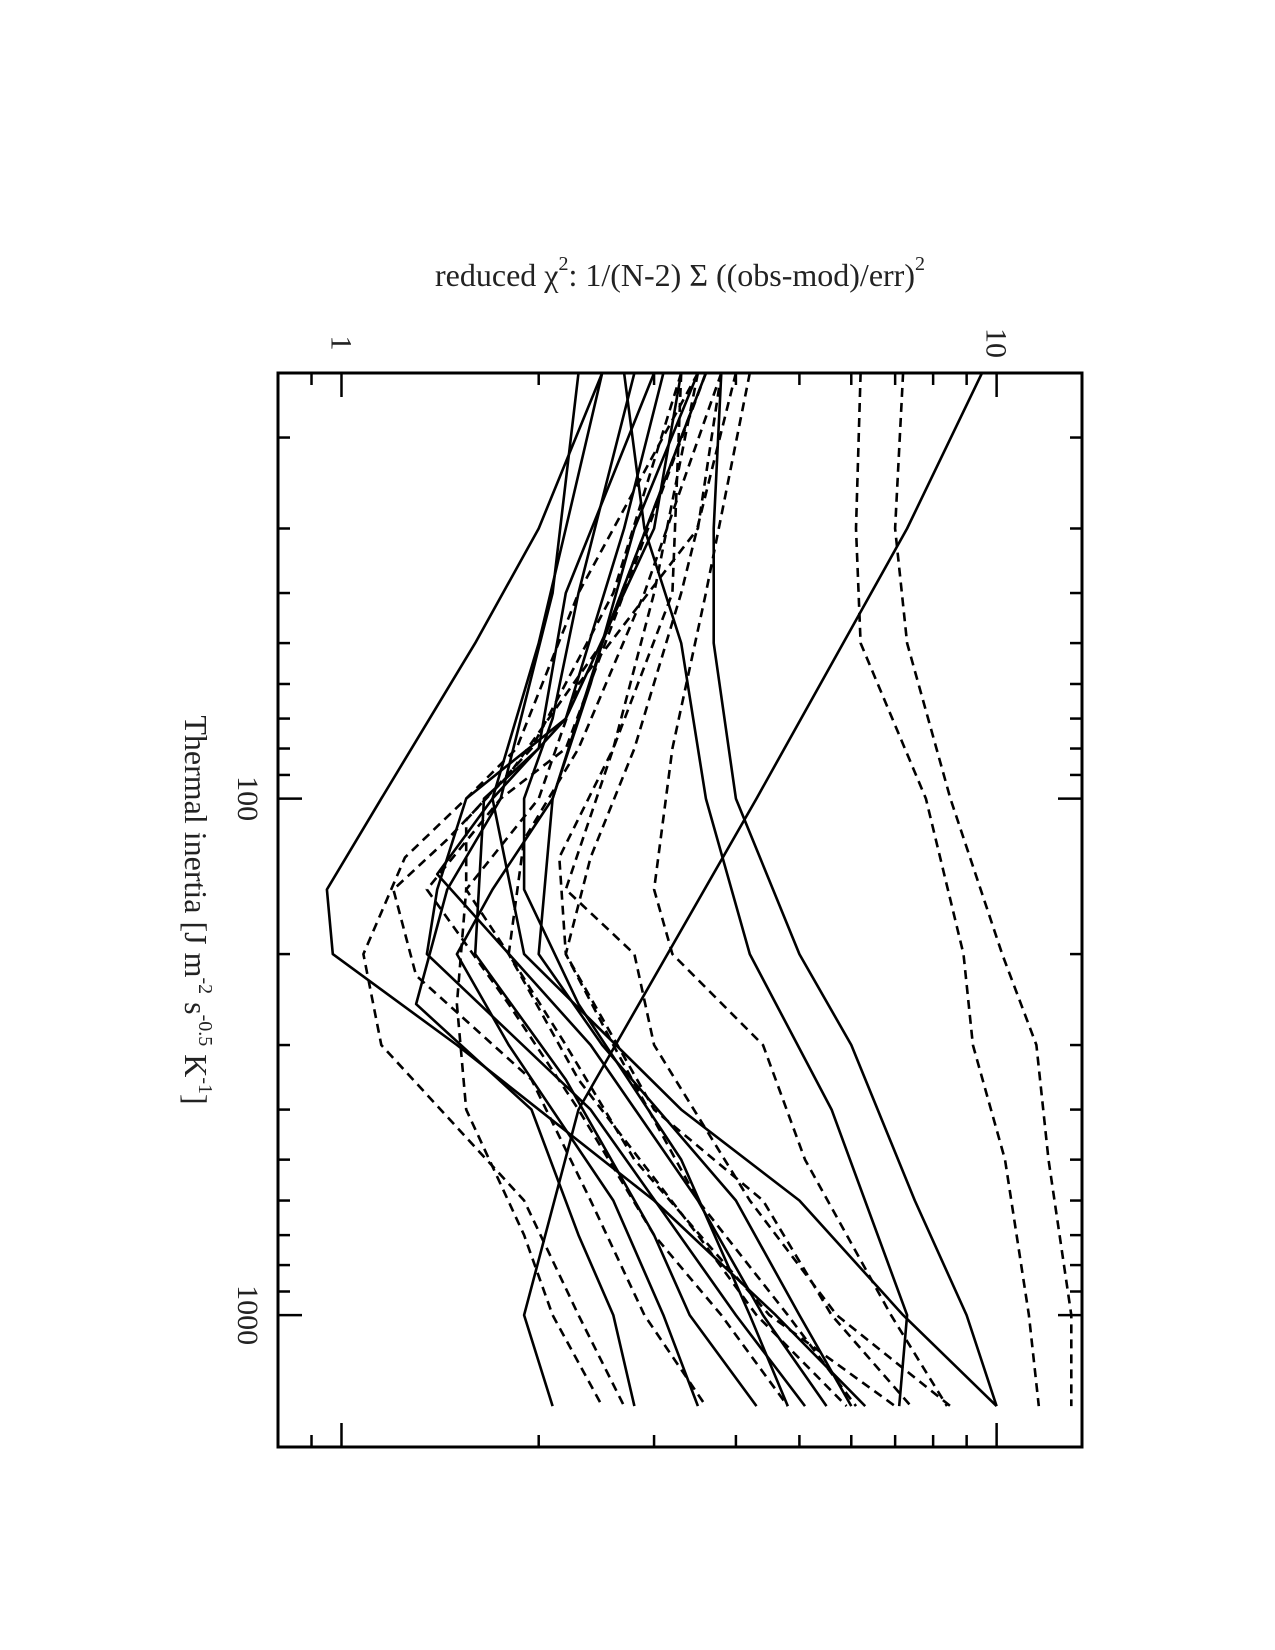 Image resolution: width=1275 pixels, height=1650 pixels. I want to click on x-tick-label: 100, so click(247, 798).